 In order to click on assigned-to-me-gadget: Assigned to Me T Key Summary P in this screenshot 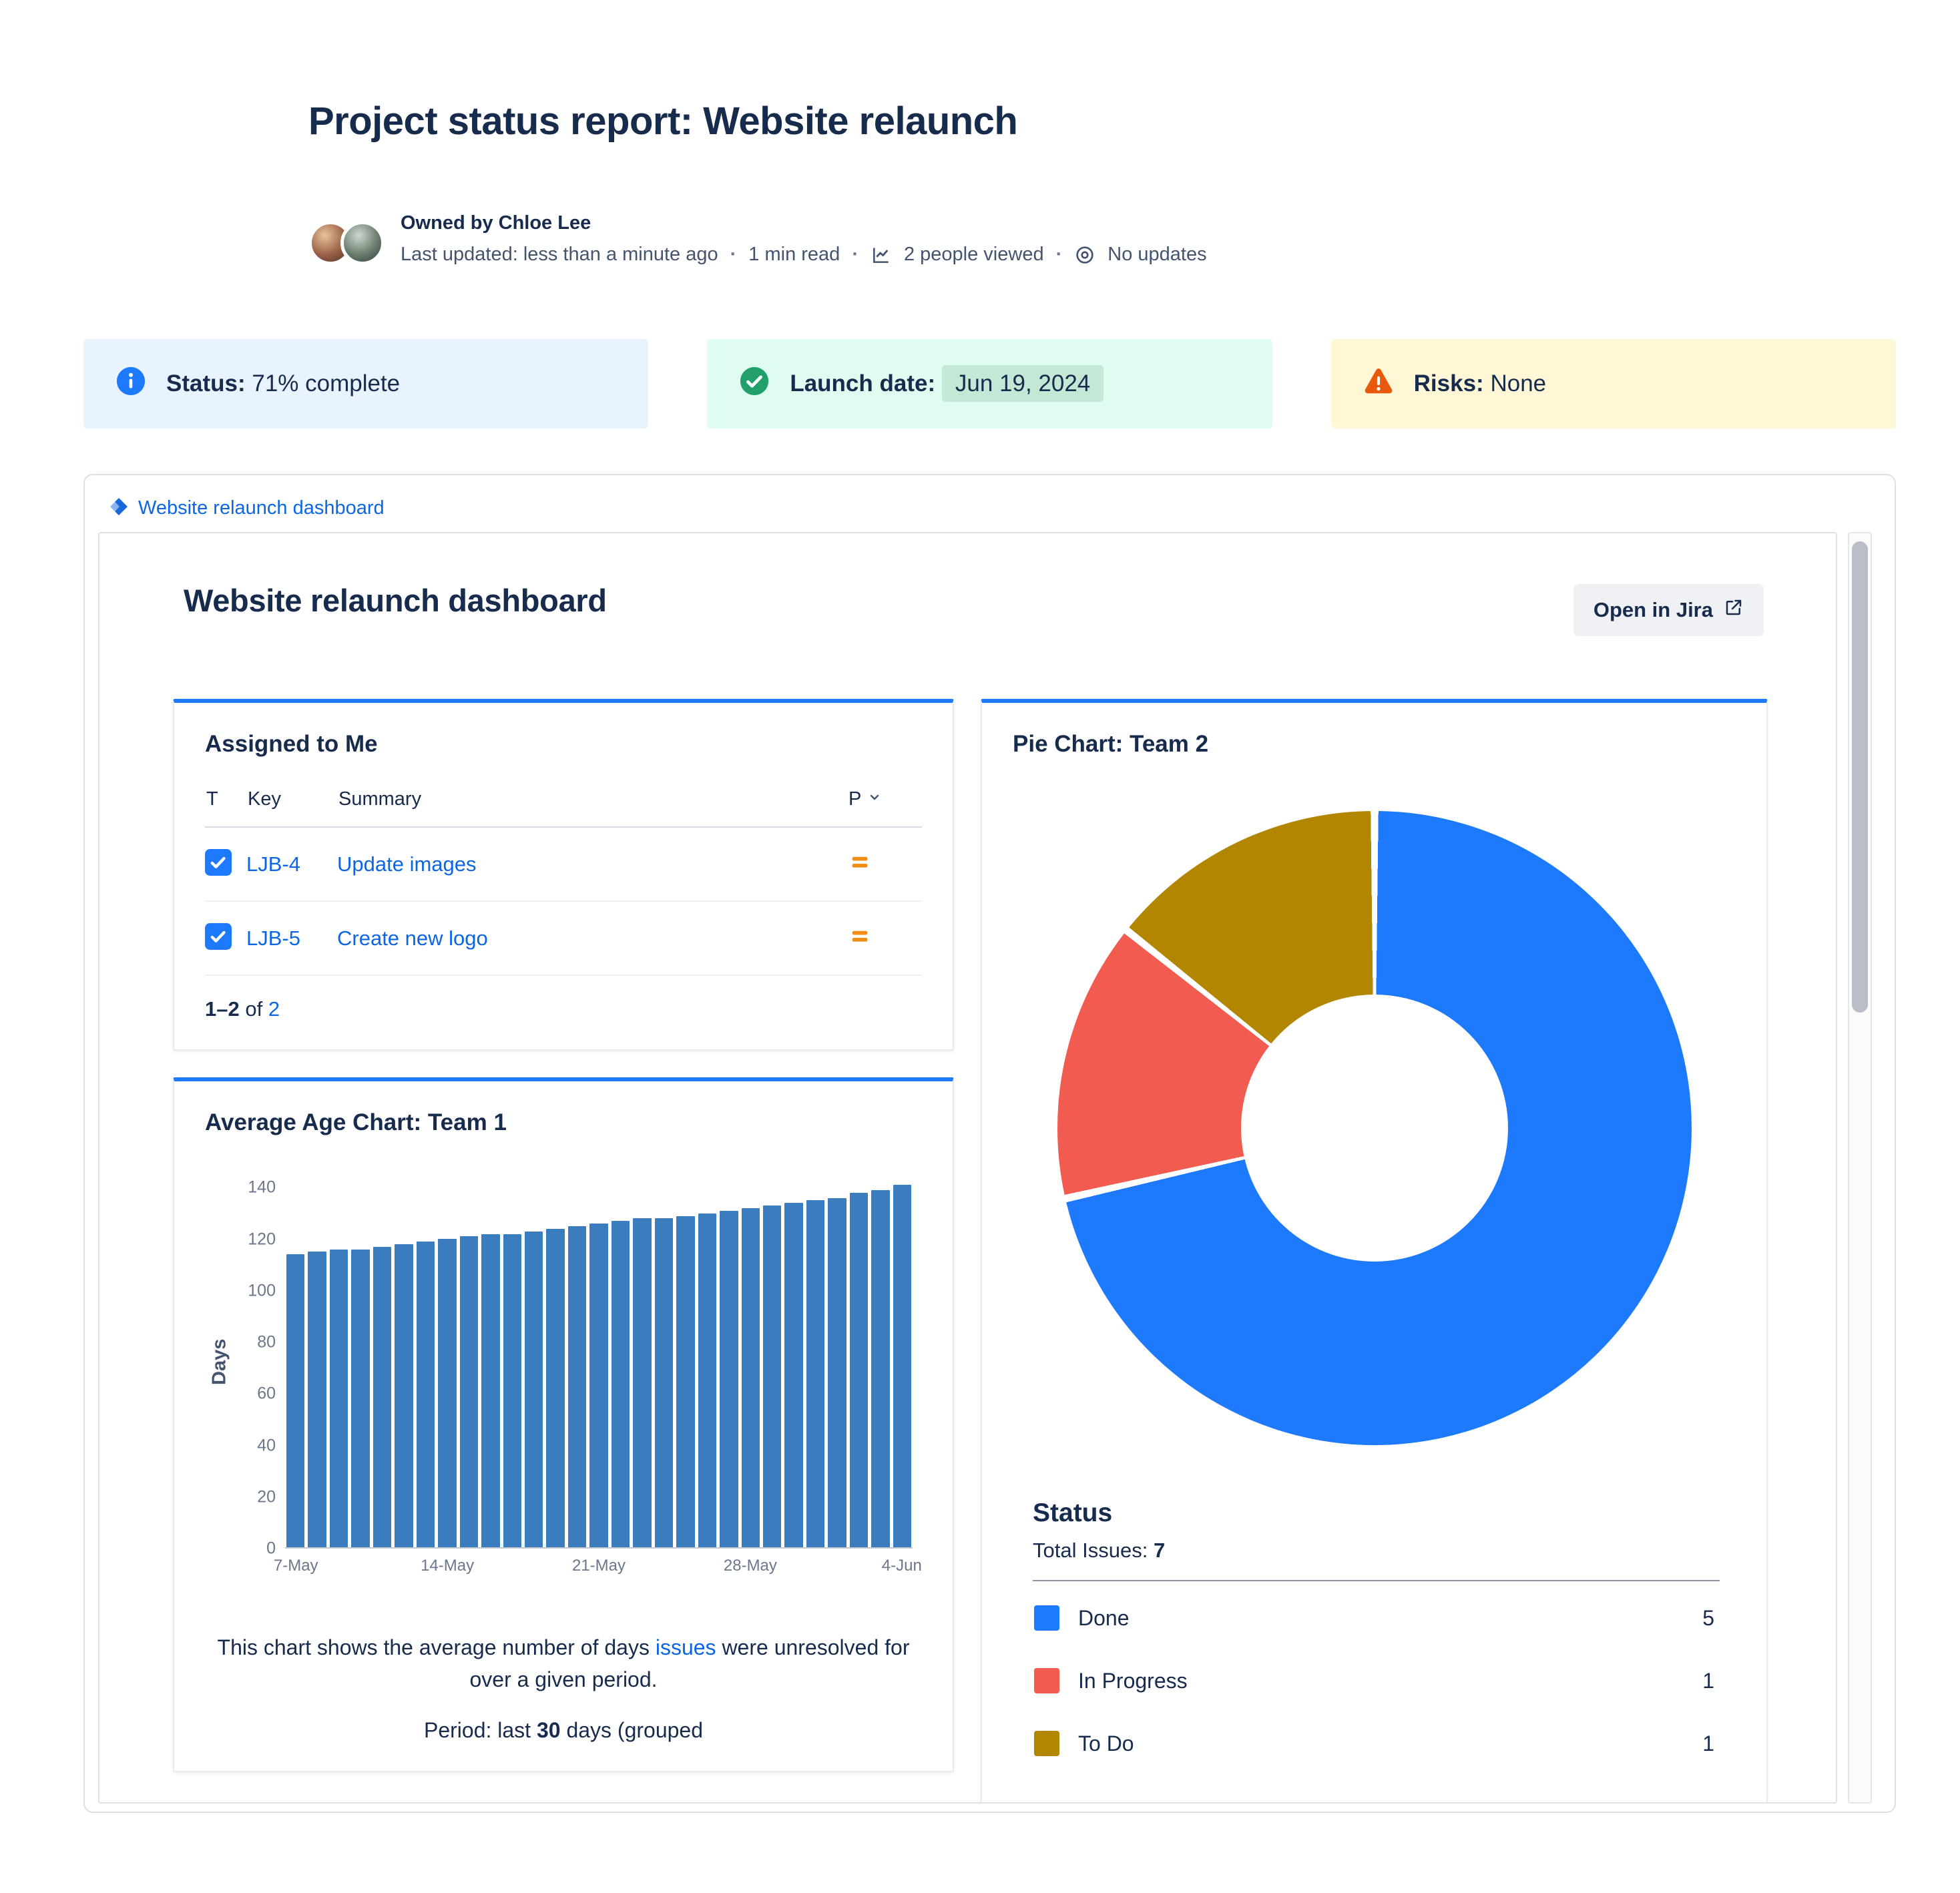, I will do `click(563, 875)`.